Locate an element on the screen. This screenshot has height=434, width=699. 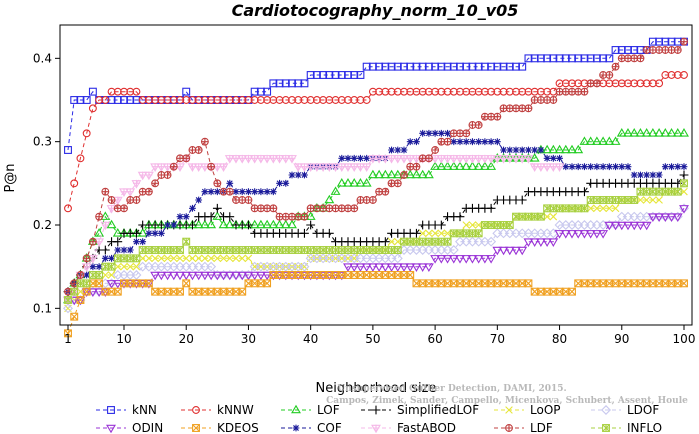
y-tick-label: 0.3 is located at coordinates (42, 142).